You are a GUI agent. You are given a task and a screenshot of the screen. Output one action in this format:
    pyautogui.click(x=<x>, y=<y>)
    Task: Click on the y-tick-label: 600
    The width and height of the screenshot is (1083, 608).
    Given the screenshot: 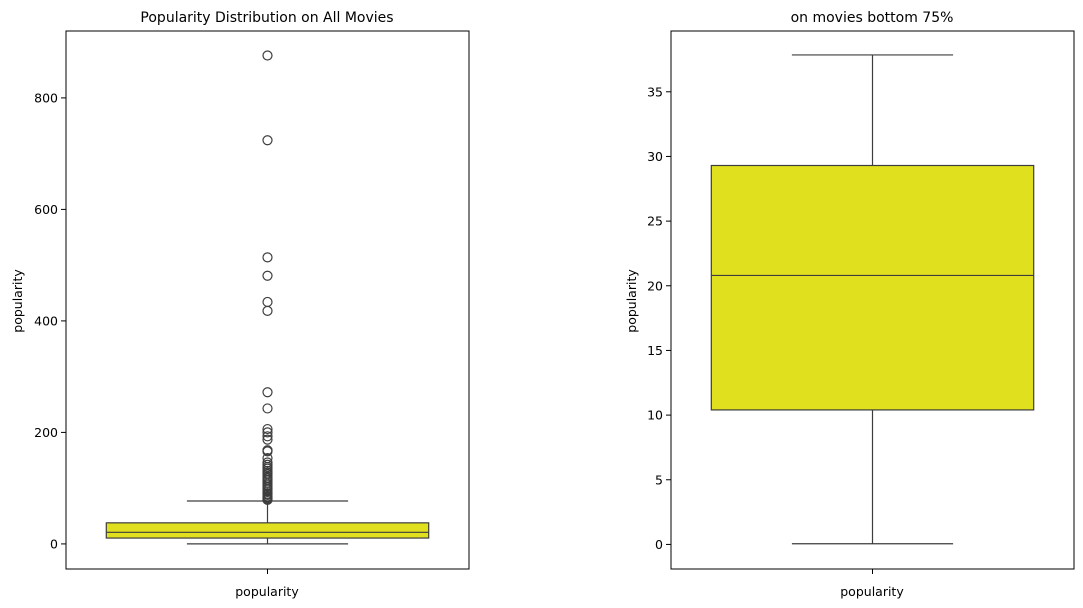 What is the action you would take?
    pyautogui.click(x=46, y=209)
    